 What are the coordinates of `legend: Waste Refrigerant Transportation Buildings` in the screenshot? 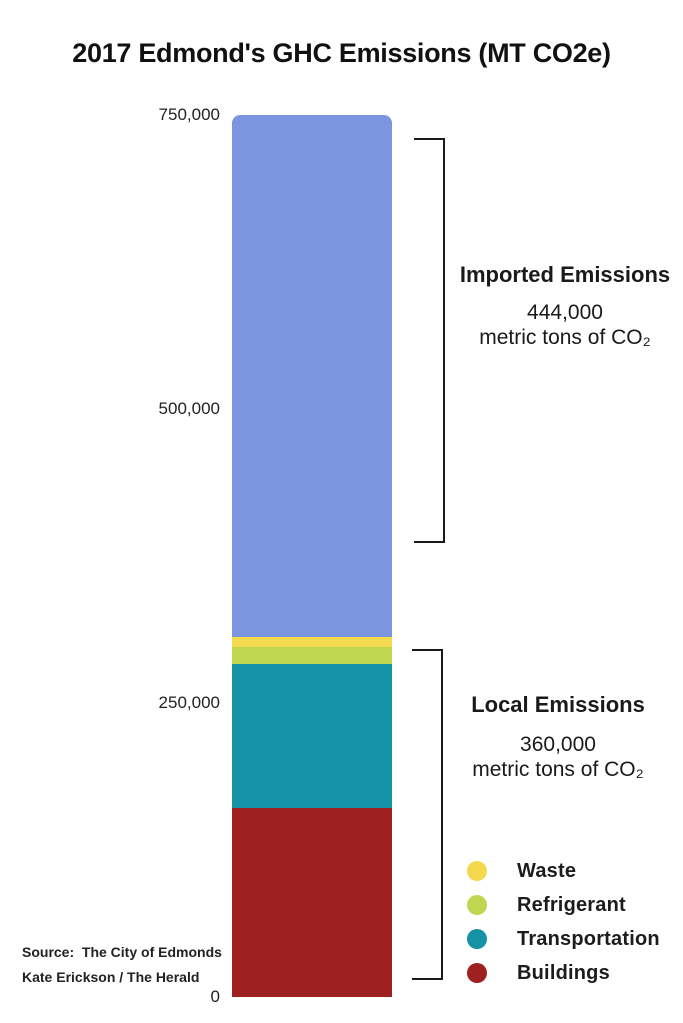 It's located at (563, 922).